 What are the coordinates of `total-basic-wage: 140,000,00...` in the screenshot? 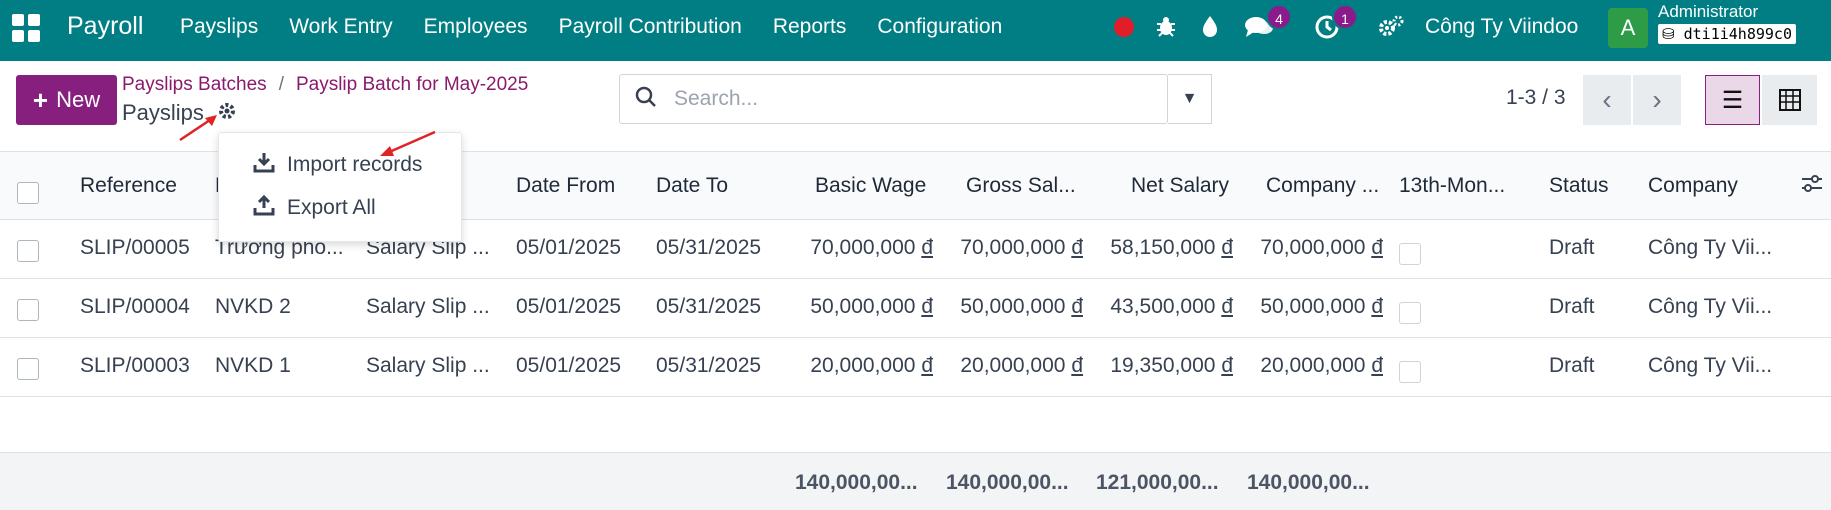 It's located at (856, 482).